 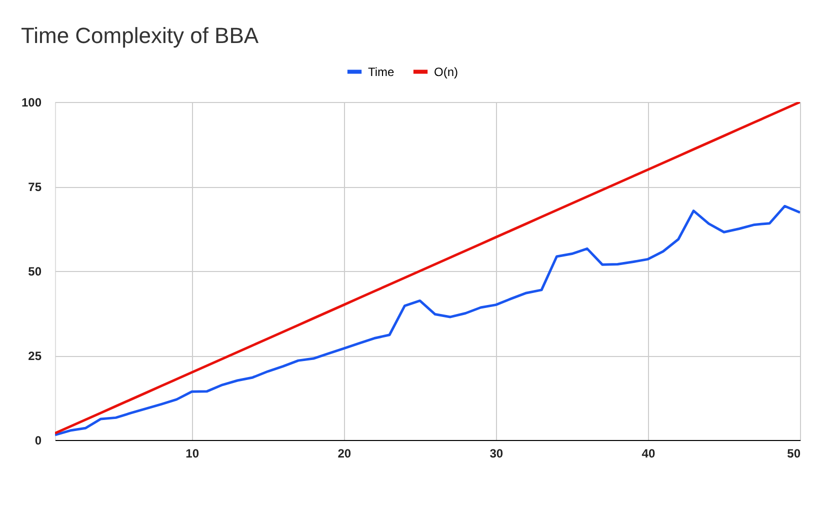 What do you see at coordinates (381, 71) in the screenshot?
I see `legend-label: Time` at bounding box center [381, 71].